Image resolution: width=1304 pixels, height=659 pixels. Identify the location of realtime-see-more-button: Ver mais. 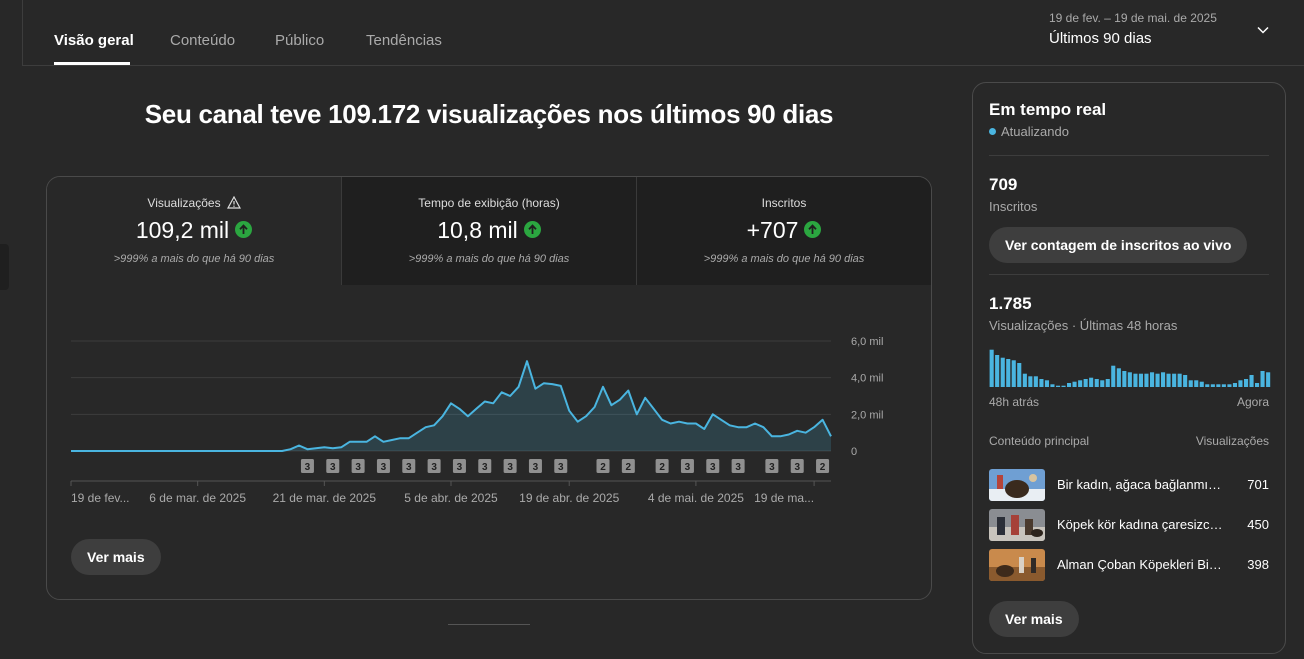
(1034, 619).